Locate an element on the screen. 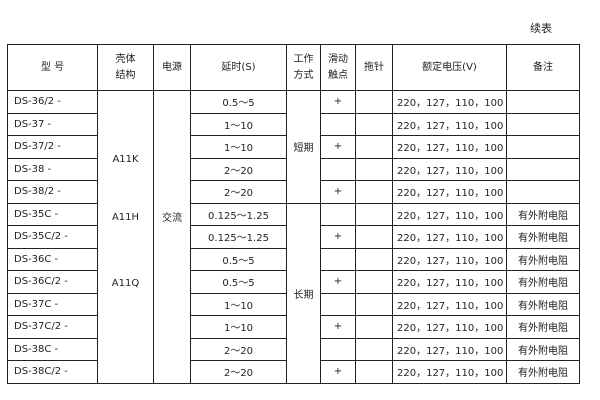 This screenshot has width=600, height=400. table-row: DS-37C/2 - 1～10 +220，127，110，100 有外附电阻 is located at coordinates (293, 327).